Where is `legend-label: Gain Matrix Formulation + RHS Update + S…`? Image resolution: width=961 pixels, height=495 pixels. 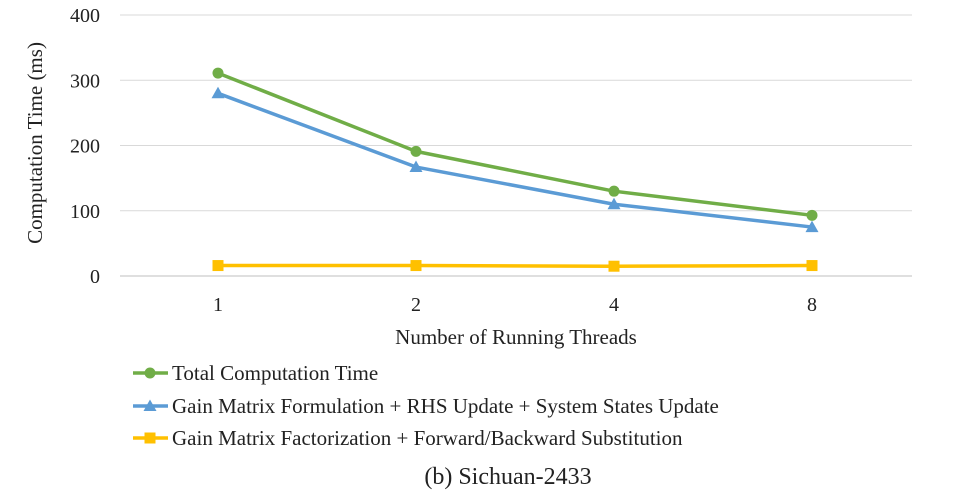 legend-label: Gain Matrix Formulation + RHS Update + S… is located at coordinates (445, 406).